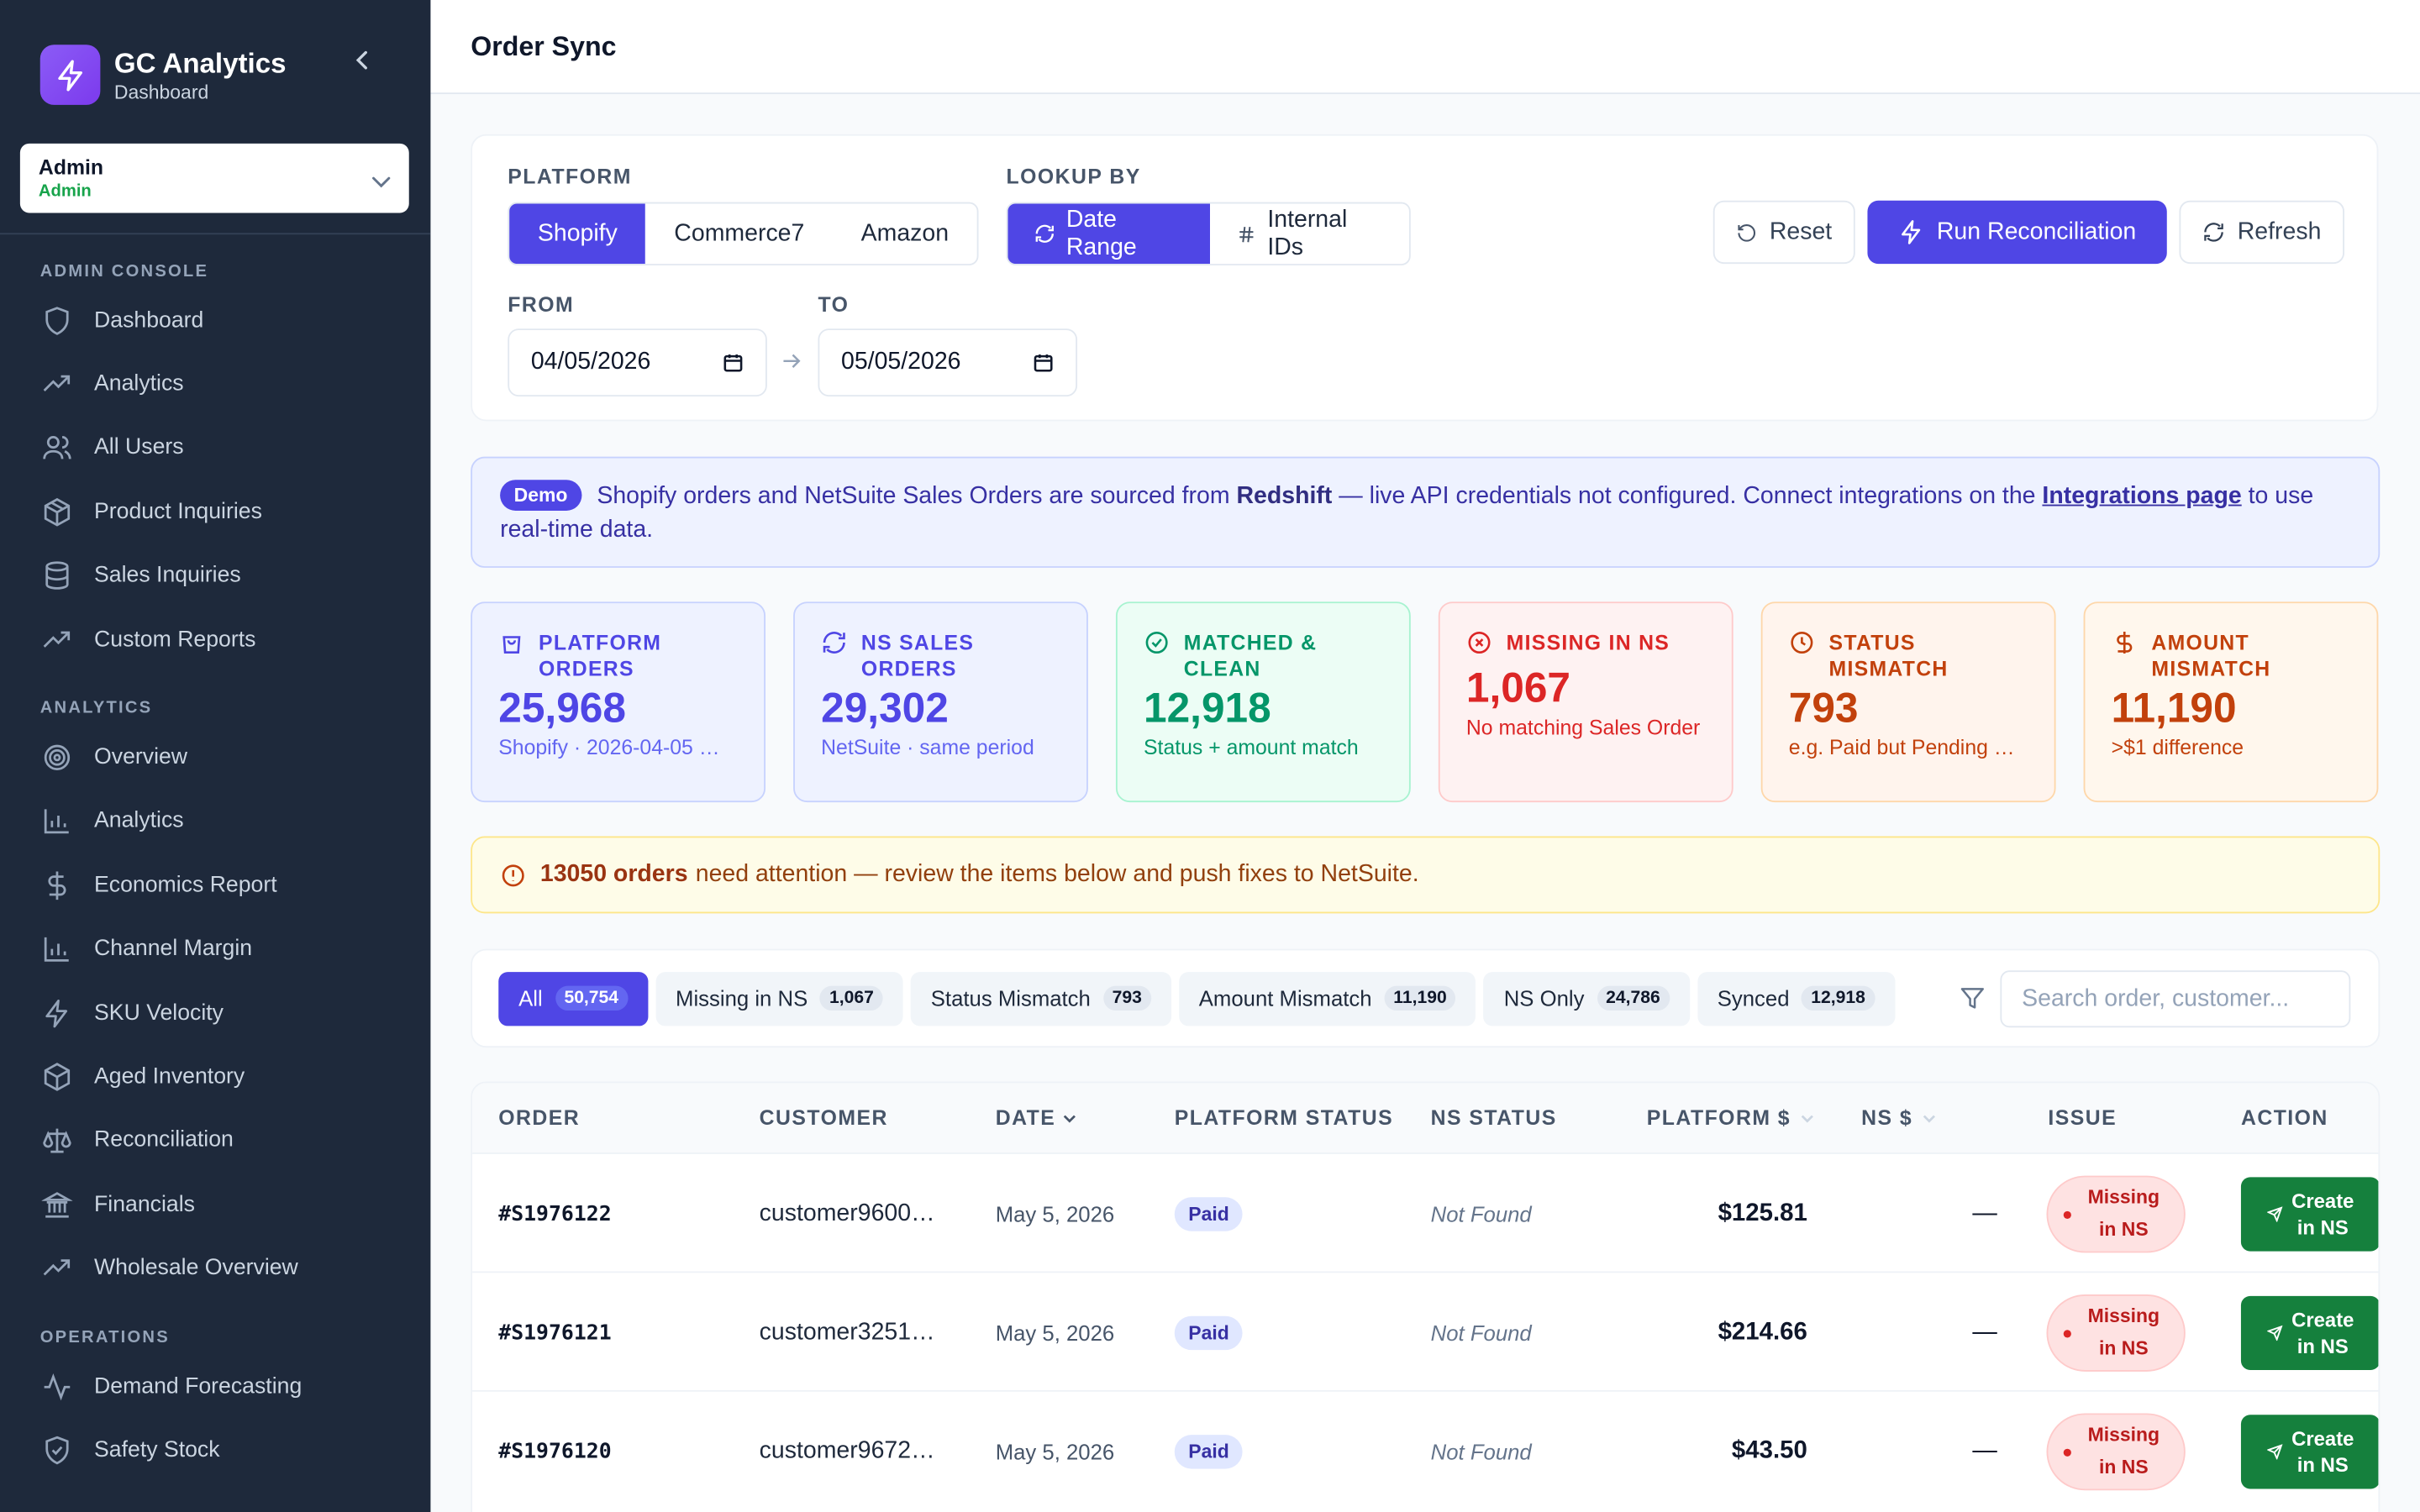 This screenshot has height=1512, width=2420. Describe the element at coordinates (1481, 1213) in the screenshot. I see `ns-status: Not Found` at that location.